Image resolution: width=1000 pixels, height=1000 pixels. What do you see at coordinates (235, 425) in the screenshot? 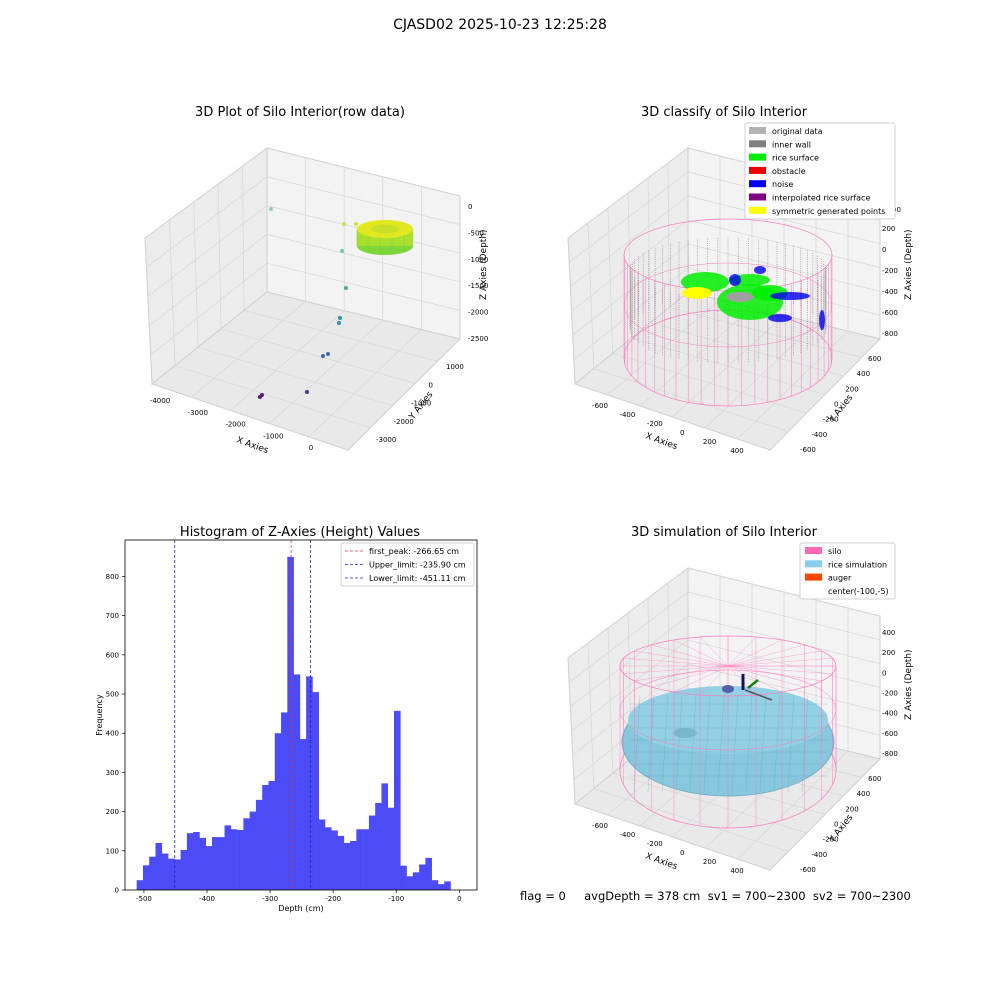
I see `x-tick-label: -2000` at bounding box center [235, 425].